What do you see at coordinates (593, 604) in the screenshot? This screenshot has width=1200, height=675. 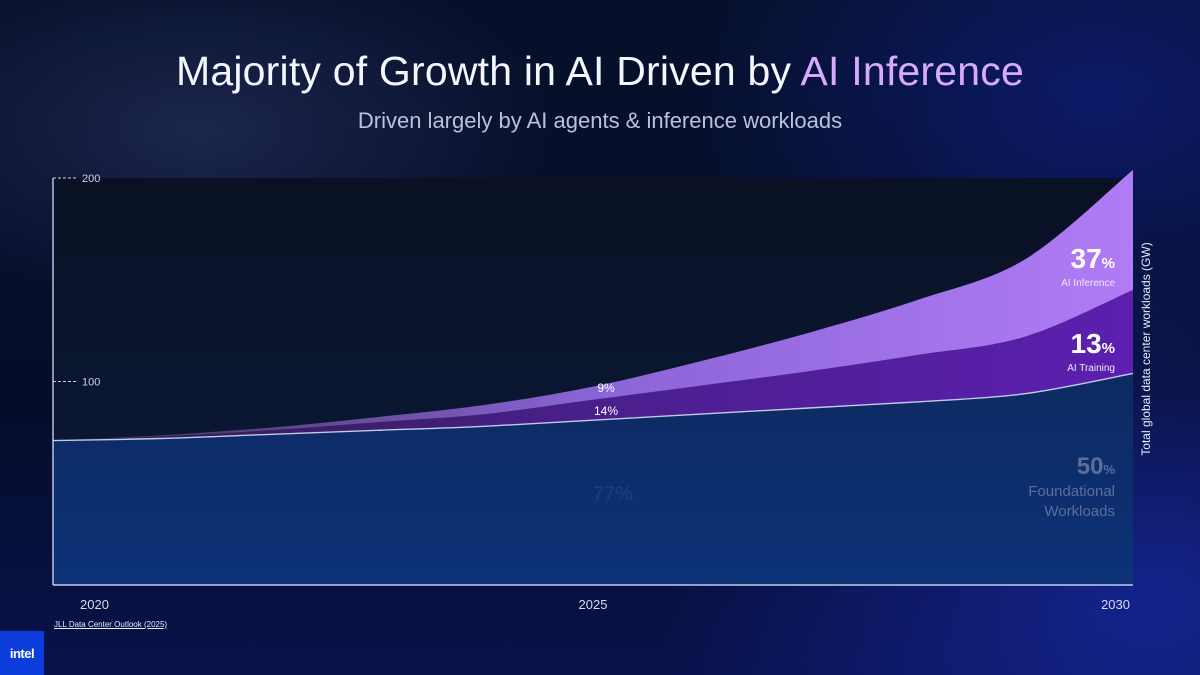 I see `x-tick-label-2025: 2025` at bounding box center [593, 604].